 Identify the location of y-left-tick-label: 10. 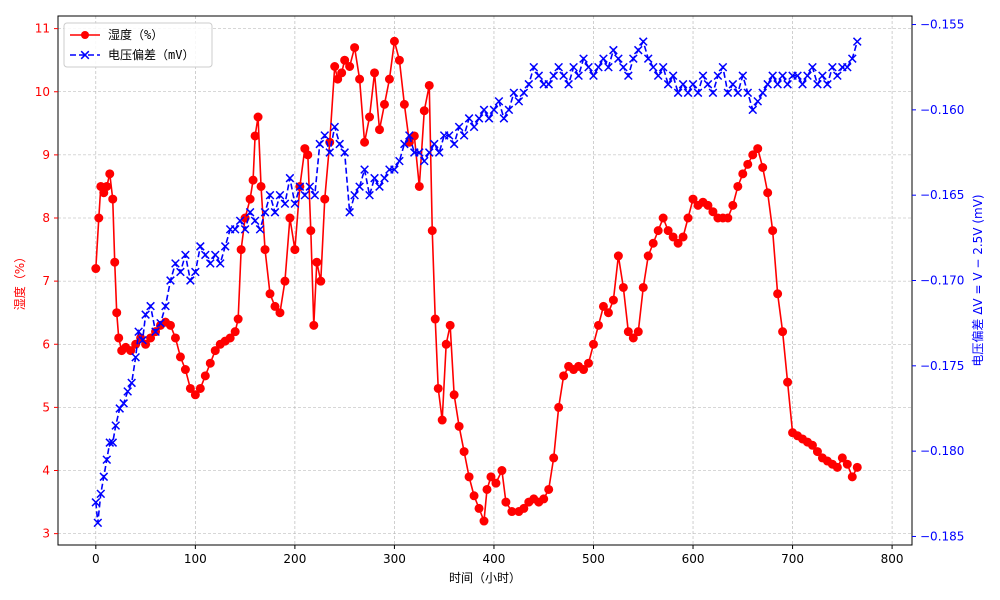
(42, 92).